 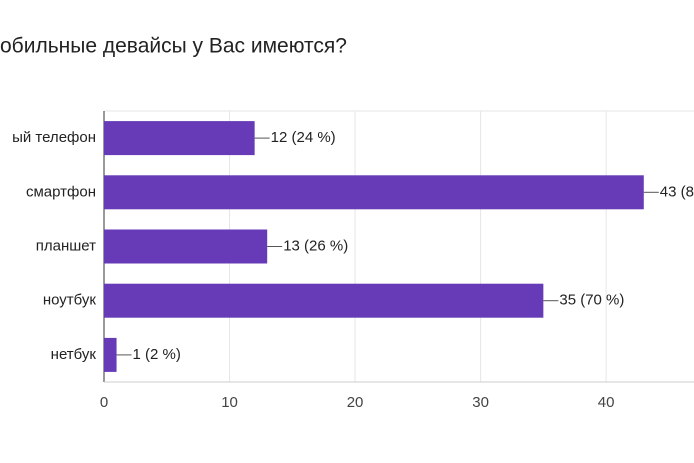 I want to click on value-label: 43 (8, so click(x=677, y=191).